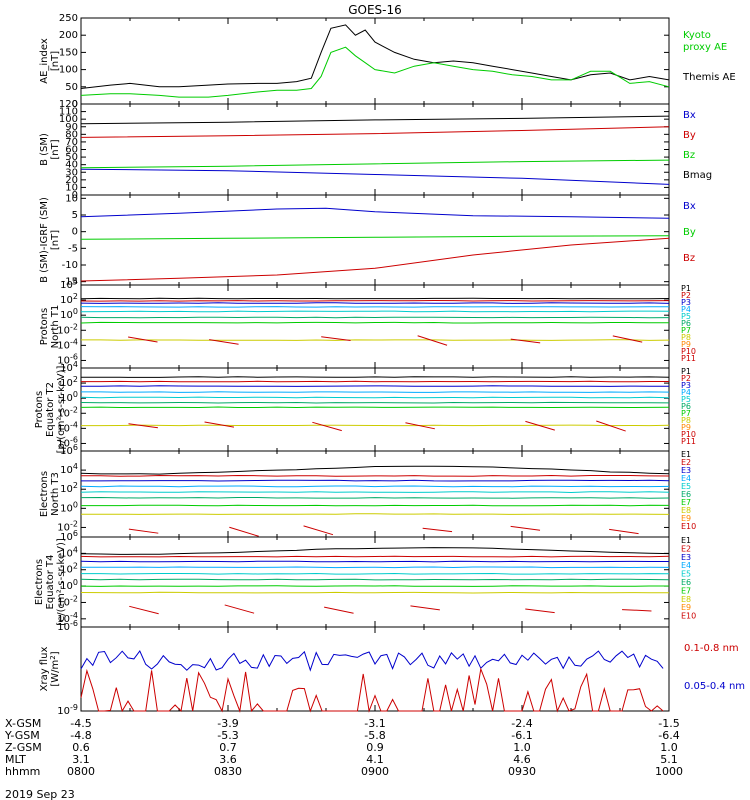 This screenshot has height=800, width=750. What do you see at coordinates (69, 469) in the screenshot?
I see `panel-5-ytick-label: 104` at bounding box center [69, 469].